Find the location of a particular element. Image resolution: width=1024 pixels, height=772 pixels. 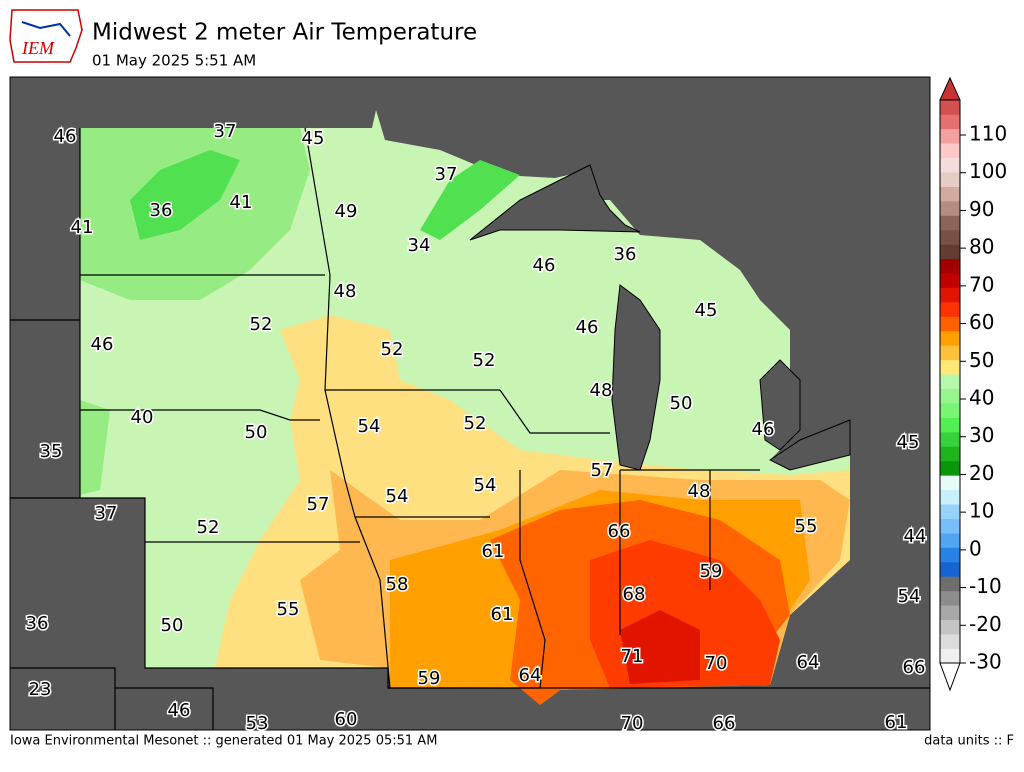

colorbar: -30 -20 -10 0 10 20 30 40 50 60 70 80 90 100 110 is located at coordinates (973, 384).